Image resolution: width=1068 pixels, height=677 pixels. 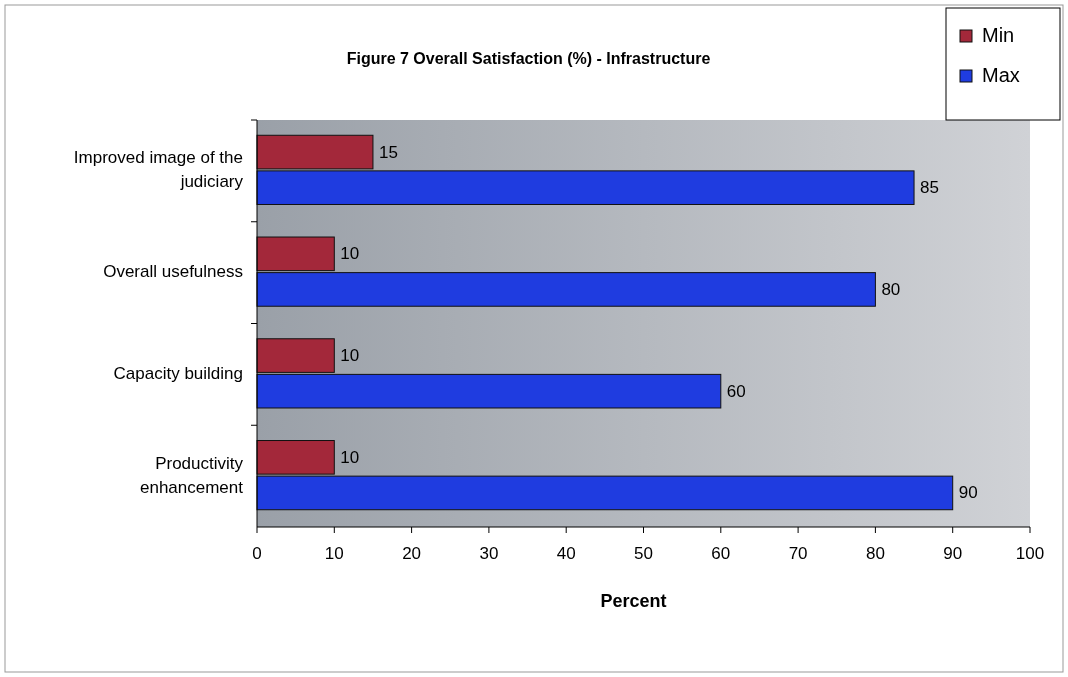 What do you see at coordinates (1001, 75) in the screenshot?
I see `legend-label: Max` at bounding box center [1001, 75].